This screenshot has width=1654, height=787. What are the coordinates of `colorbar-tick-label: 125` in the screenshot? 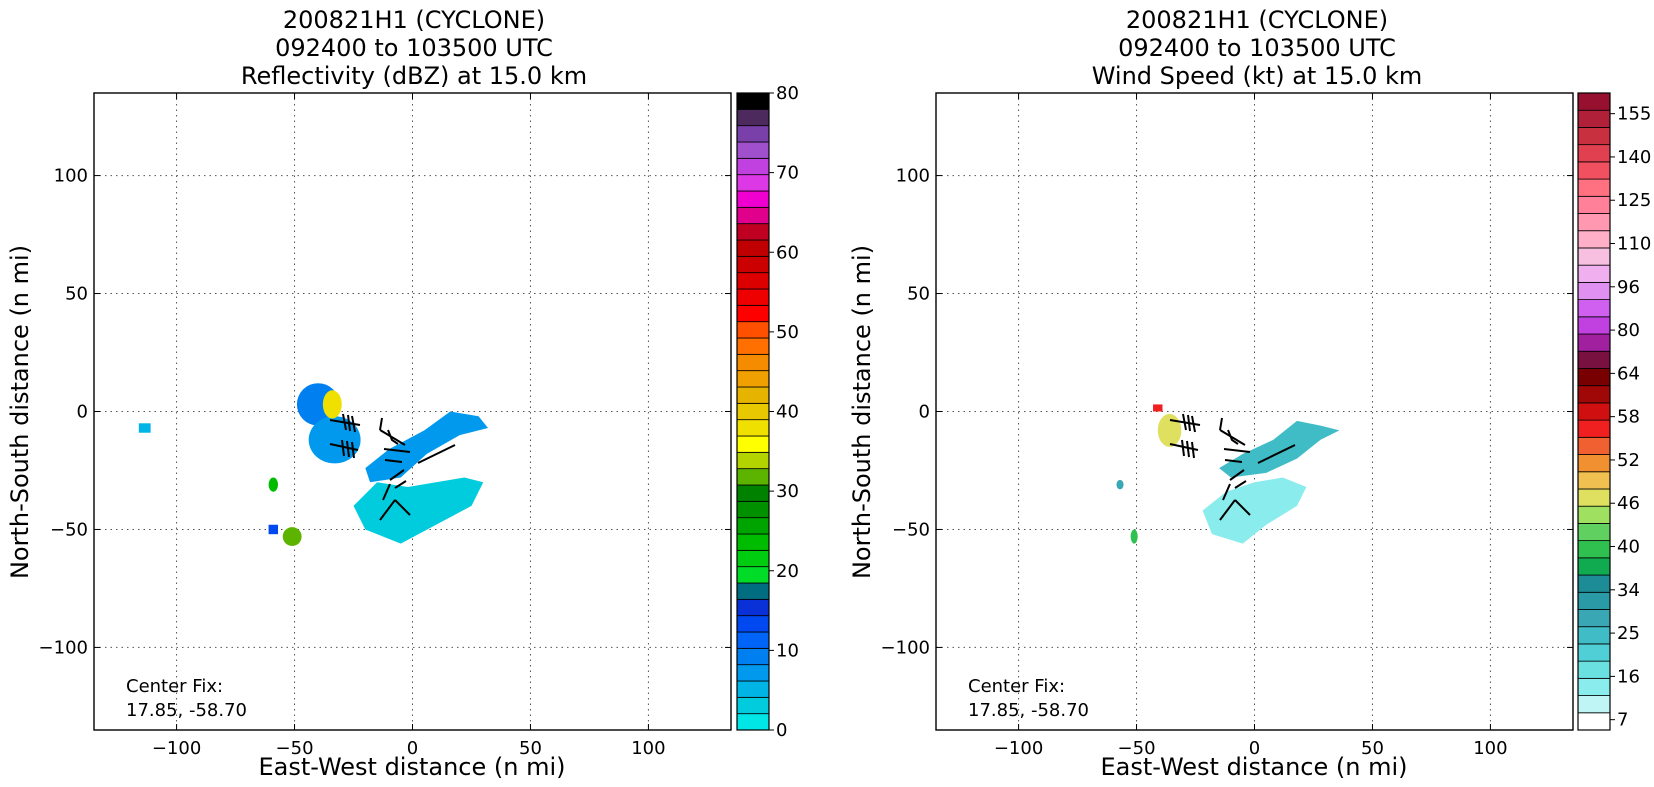 It's located at (1634, 200).